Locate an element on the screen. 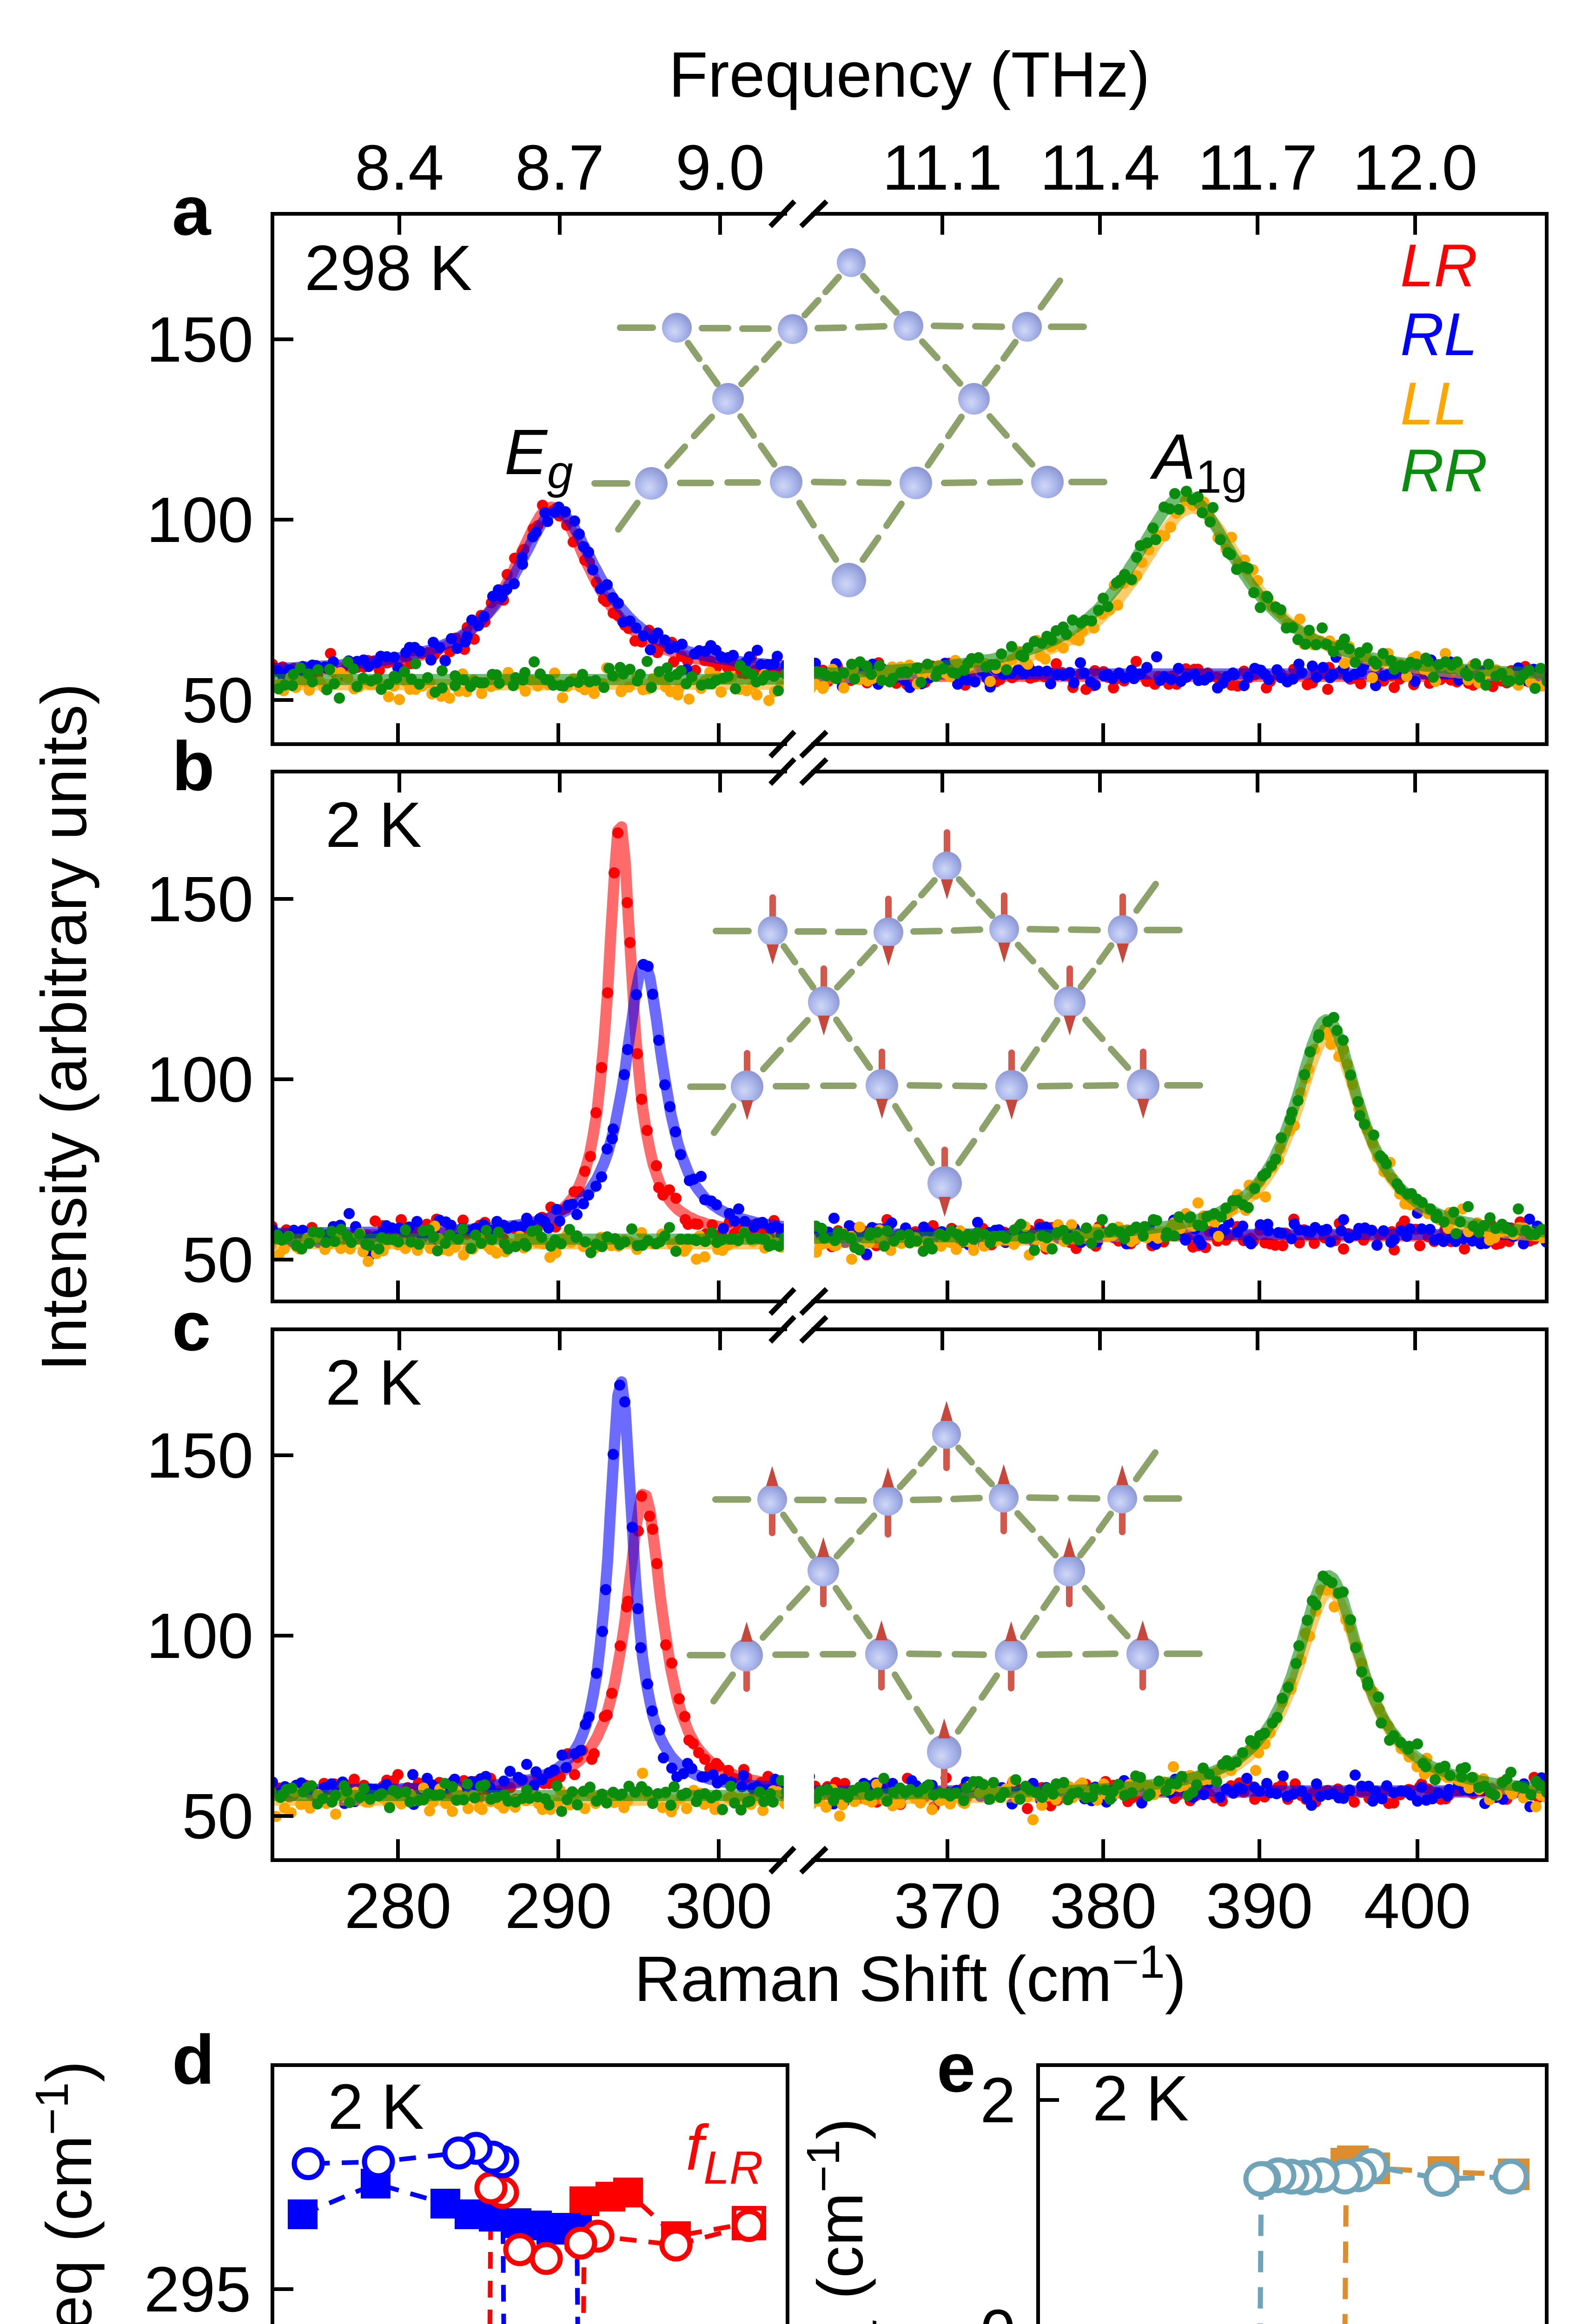 This screenshot has width=1589, height=2324. svg-text: A1g is located at coordinates (1199, 462).